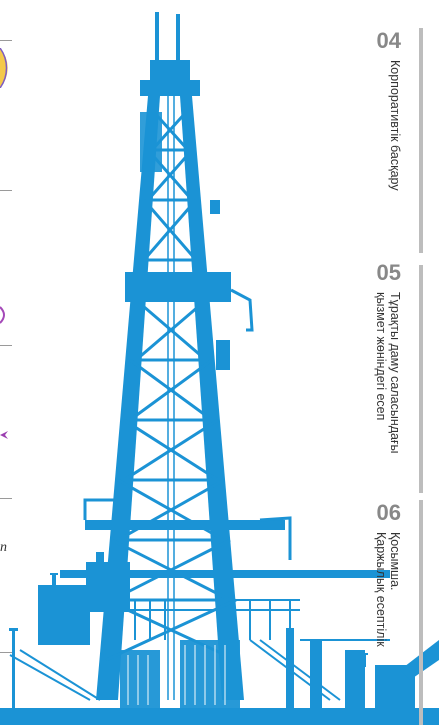 This screenshot has height=725, width=439. I want to click on section-label: Қосымша. Қаржылық есептілік, so click(388, 589).